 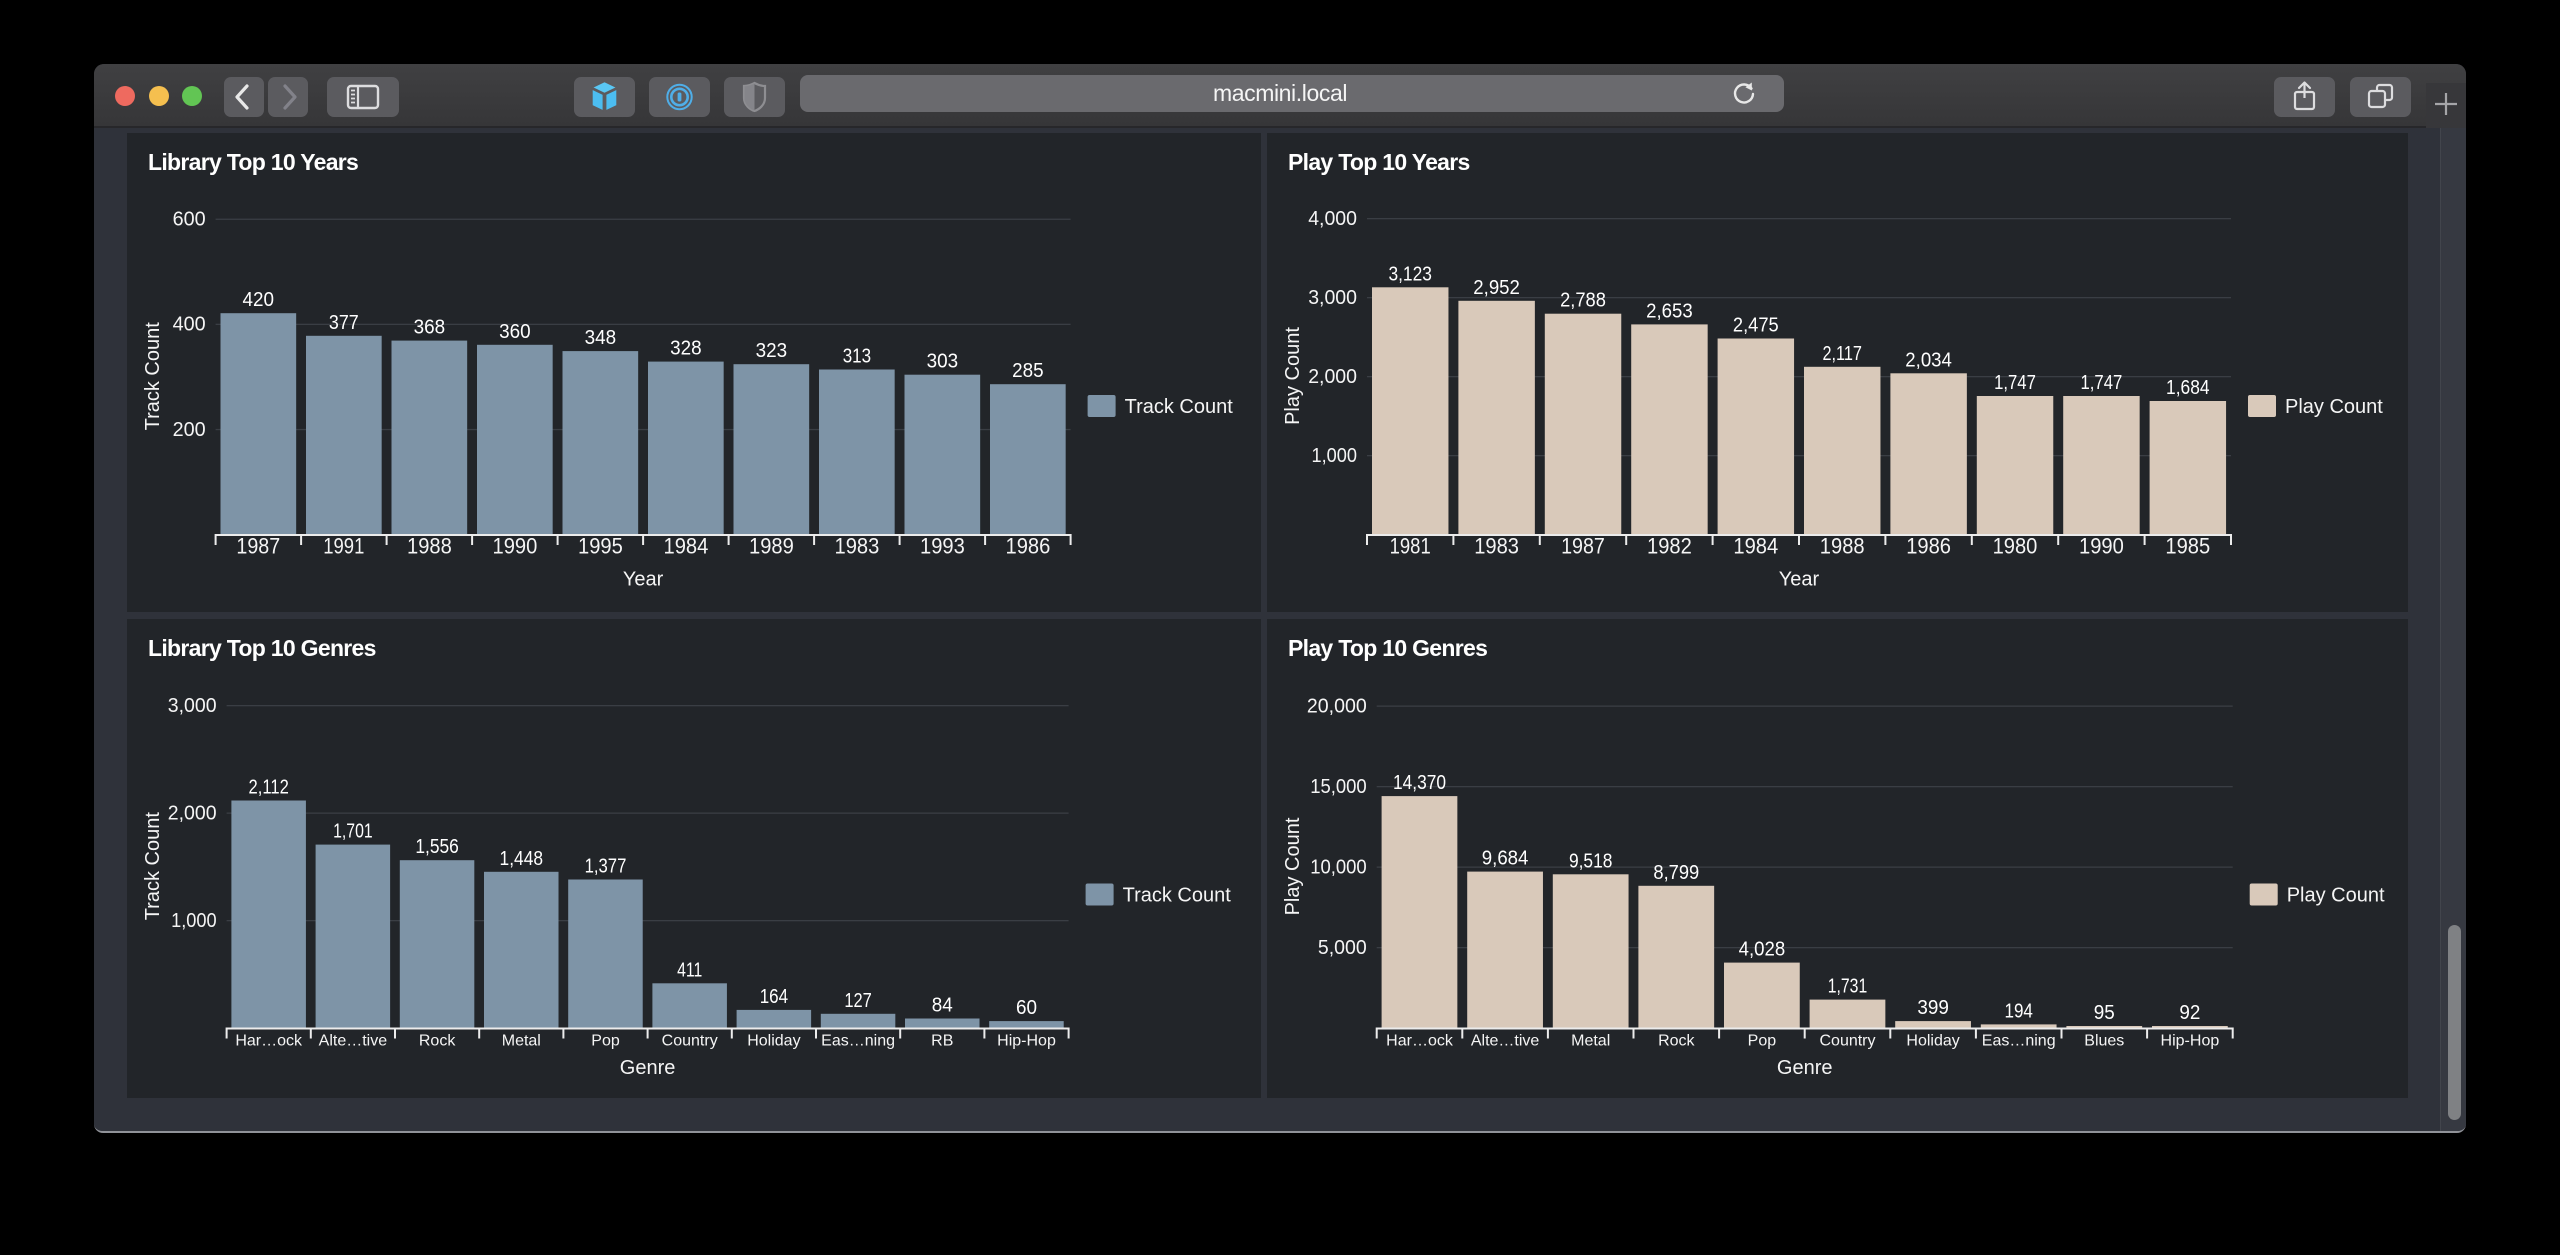 What do you see at coordinates (269, 788) in the screenshot?
I see `svg-text: 2,112` at bounding box center [269, 788].